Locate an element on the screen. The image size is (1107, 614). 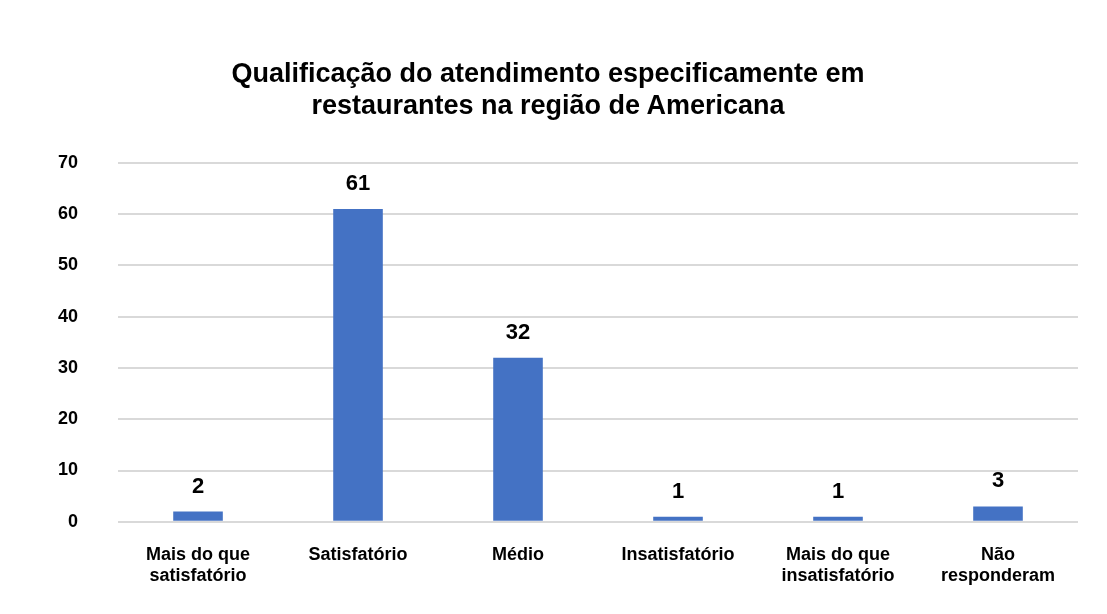
data-label: 61 is located at coordinates (358, 183).